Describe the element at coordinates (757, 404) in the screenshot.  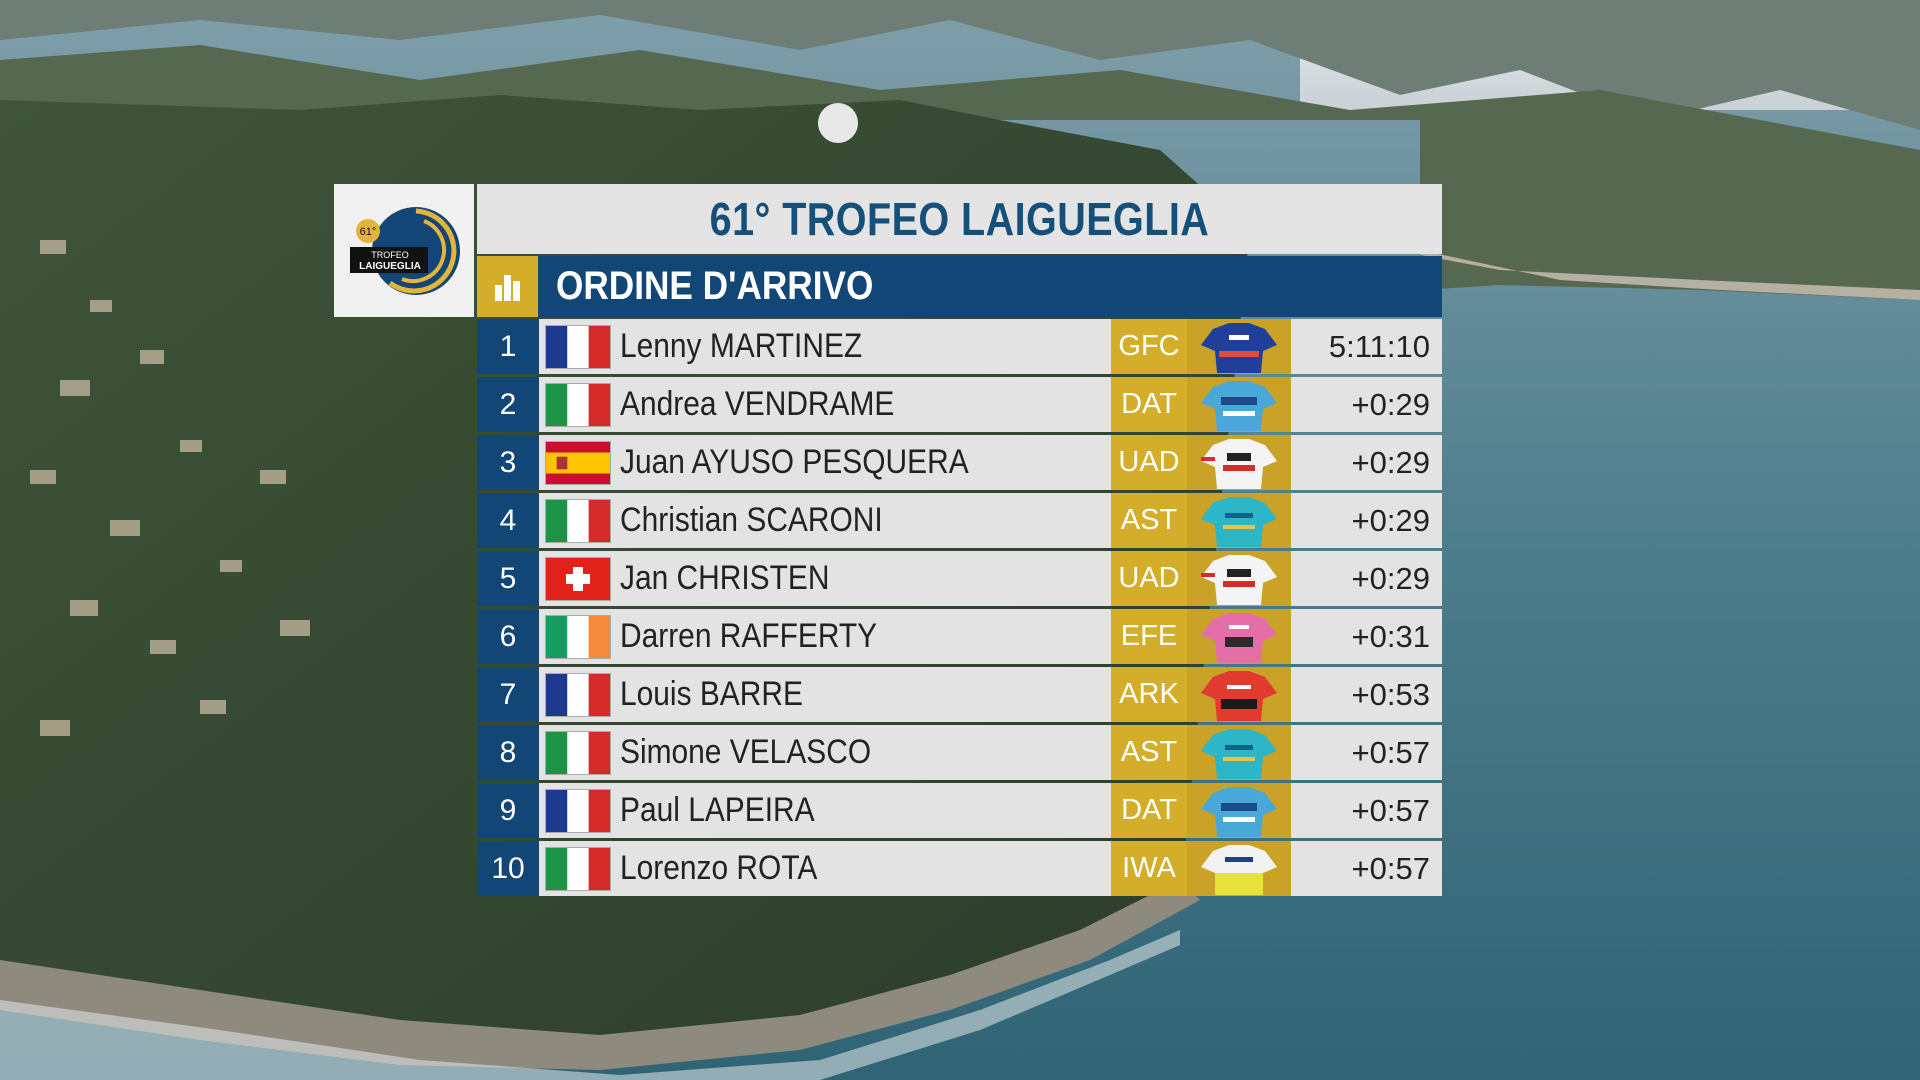
I see `rider-name: Andrea VENDRAME` at that location.